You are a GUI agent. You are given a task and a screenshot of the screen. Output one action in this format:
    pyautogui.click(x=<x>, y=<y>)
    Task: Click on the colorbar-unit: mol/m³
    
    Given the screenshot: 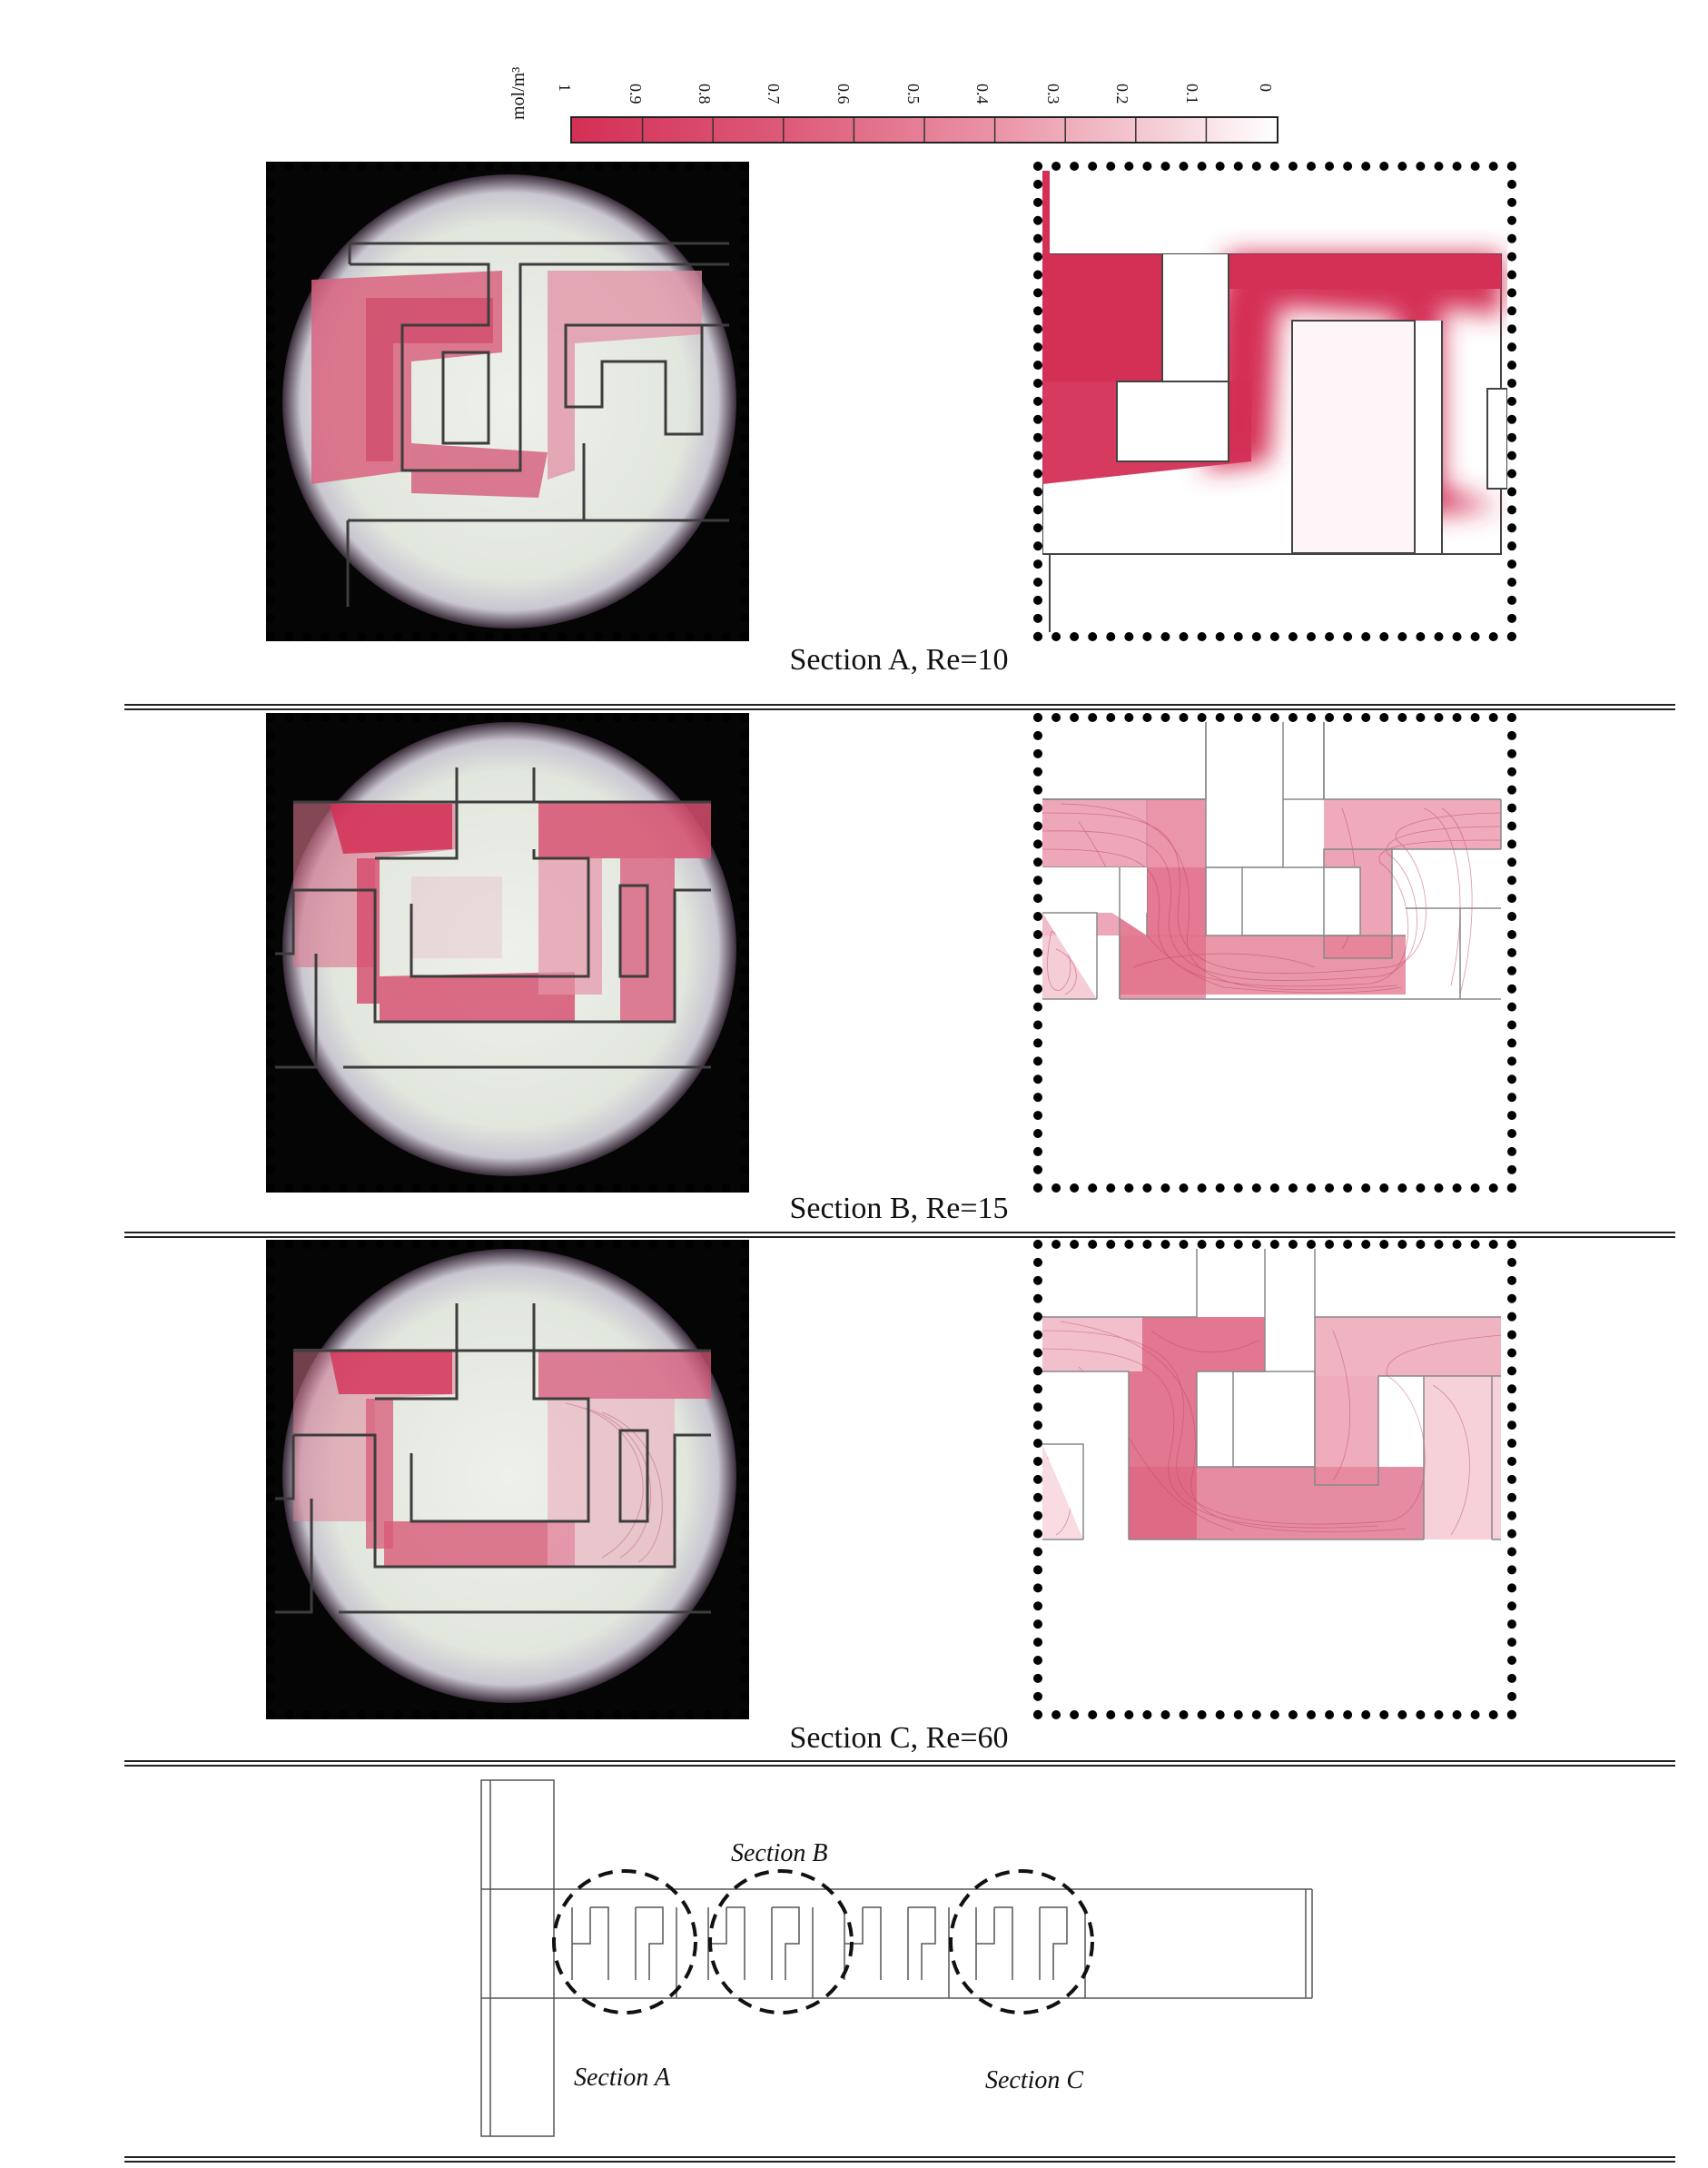 What is the action you would take?
    pyautogui.click(x=522, y=79)
    